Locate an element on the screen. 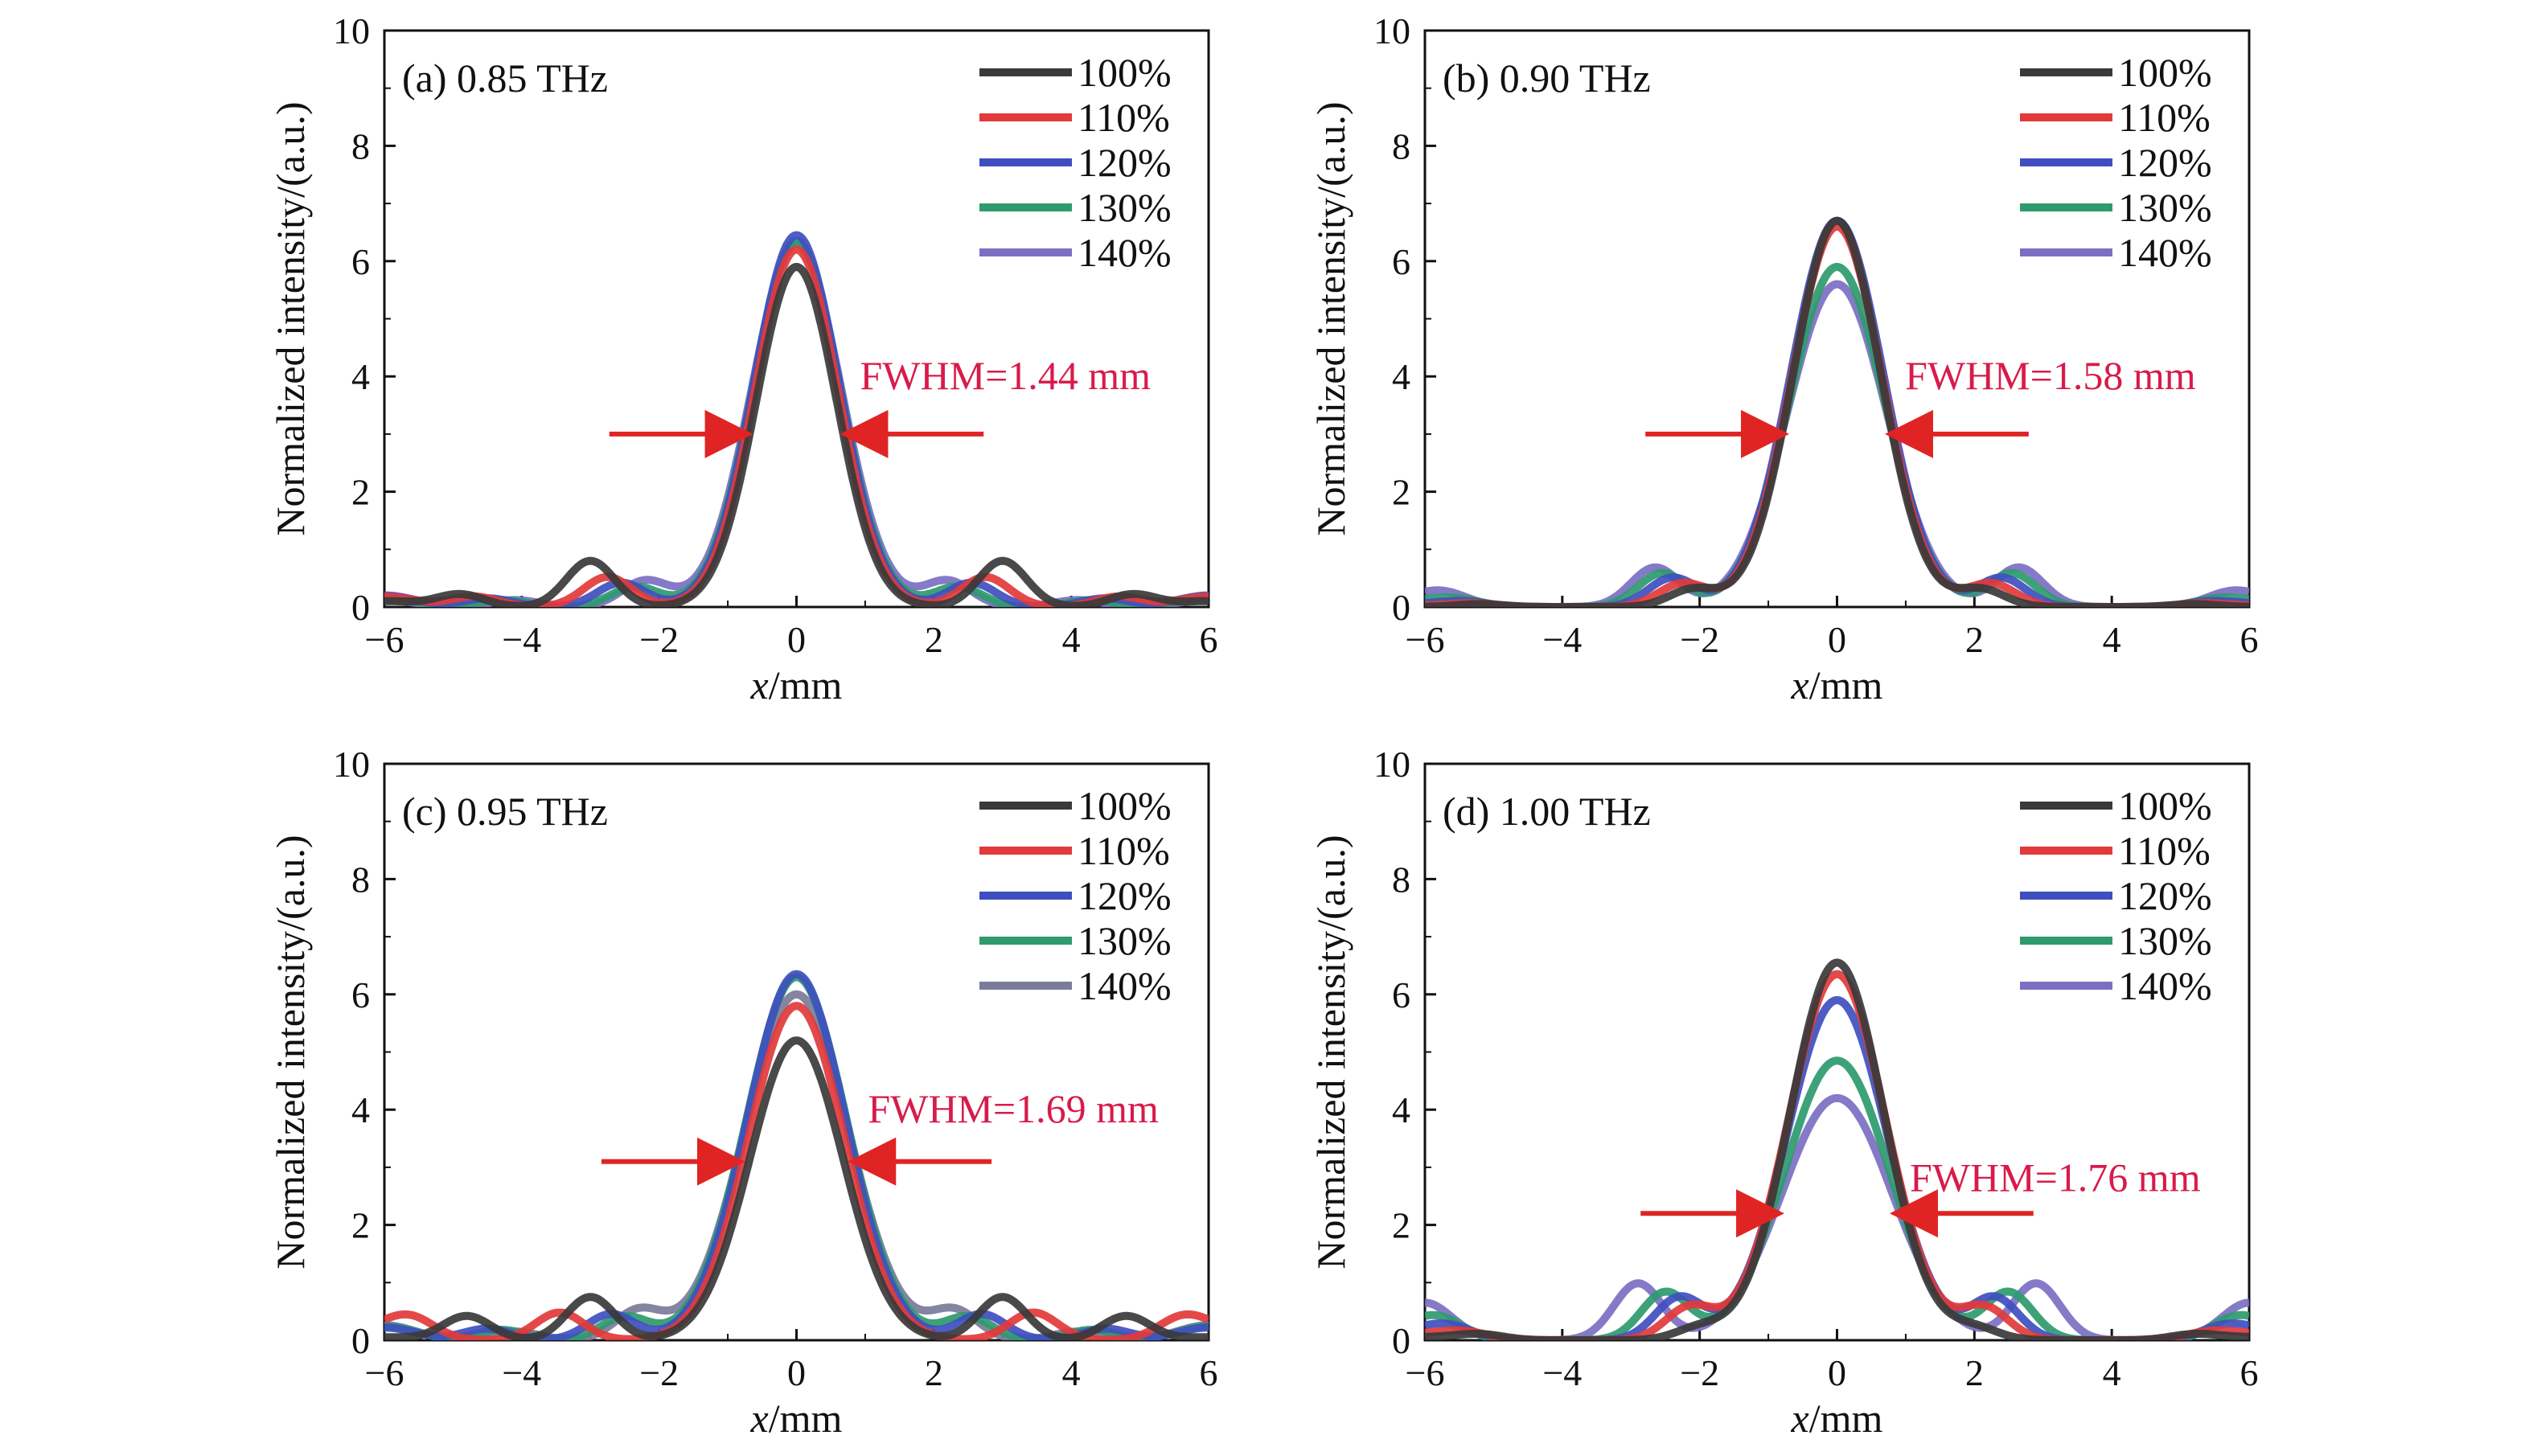 This screenshot has width=2533, height=1456. legend-label: 140% is located at coordinates (1125, 253).